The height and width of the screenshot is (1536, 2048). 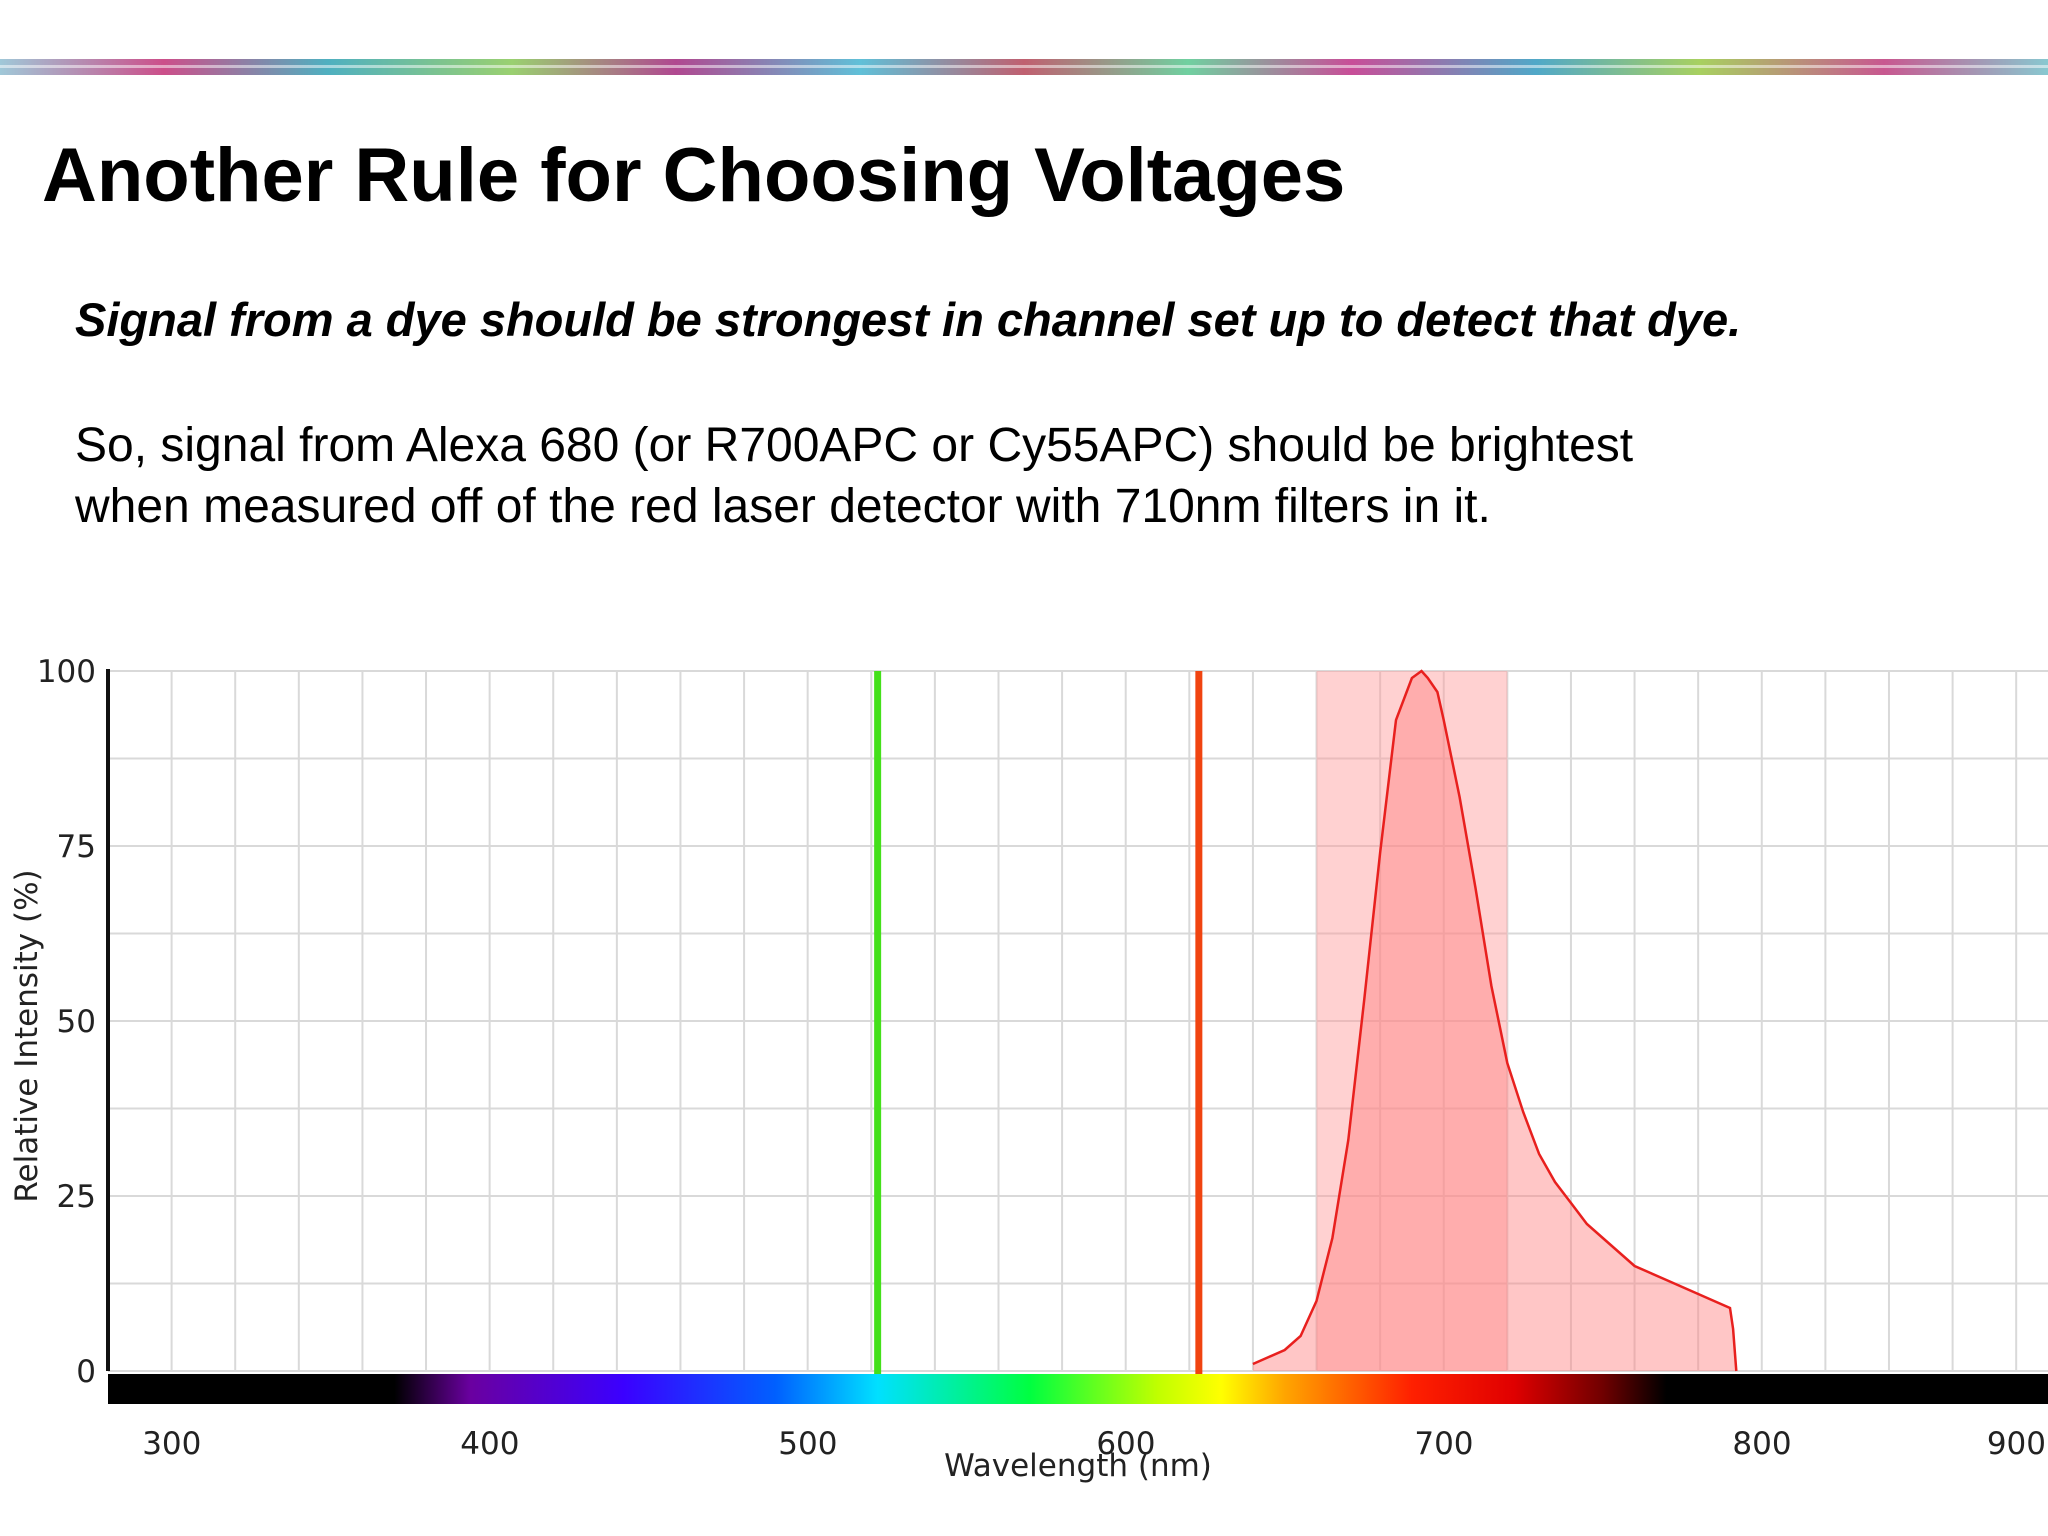 I want to click on x-tick-label: 900, so click(x=2016, y=1444).